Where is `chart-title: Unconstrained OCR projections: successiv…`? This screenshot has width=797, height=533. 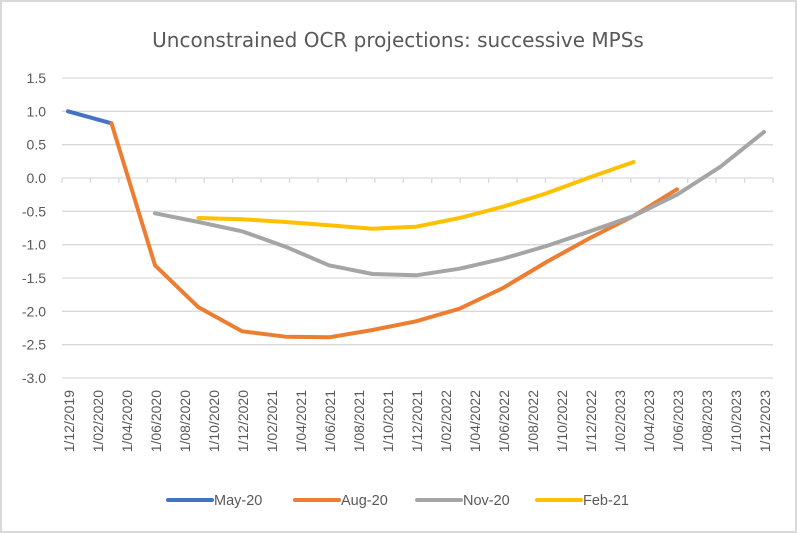
chart-title: Unconstrained OCR projections: successiv… is located at coordinates (398, 40).